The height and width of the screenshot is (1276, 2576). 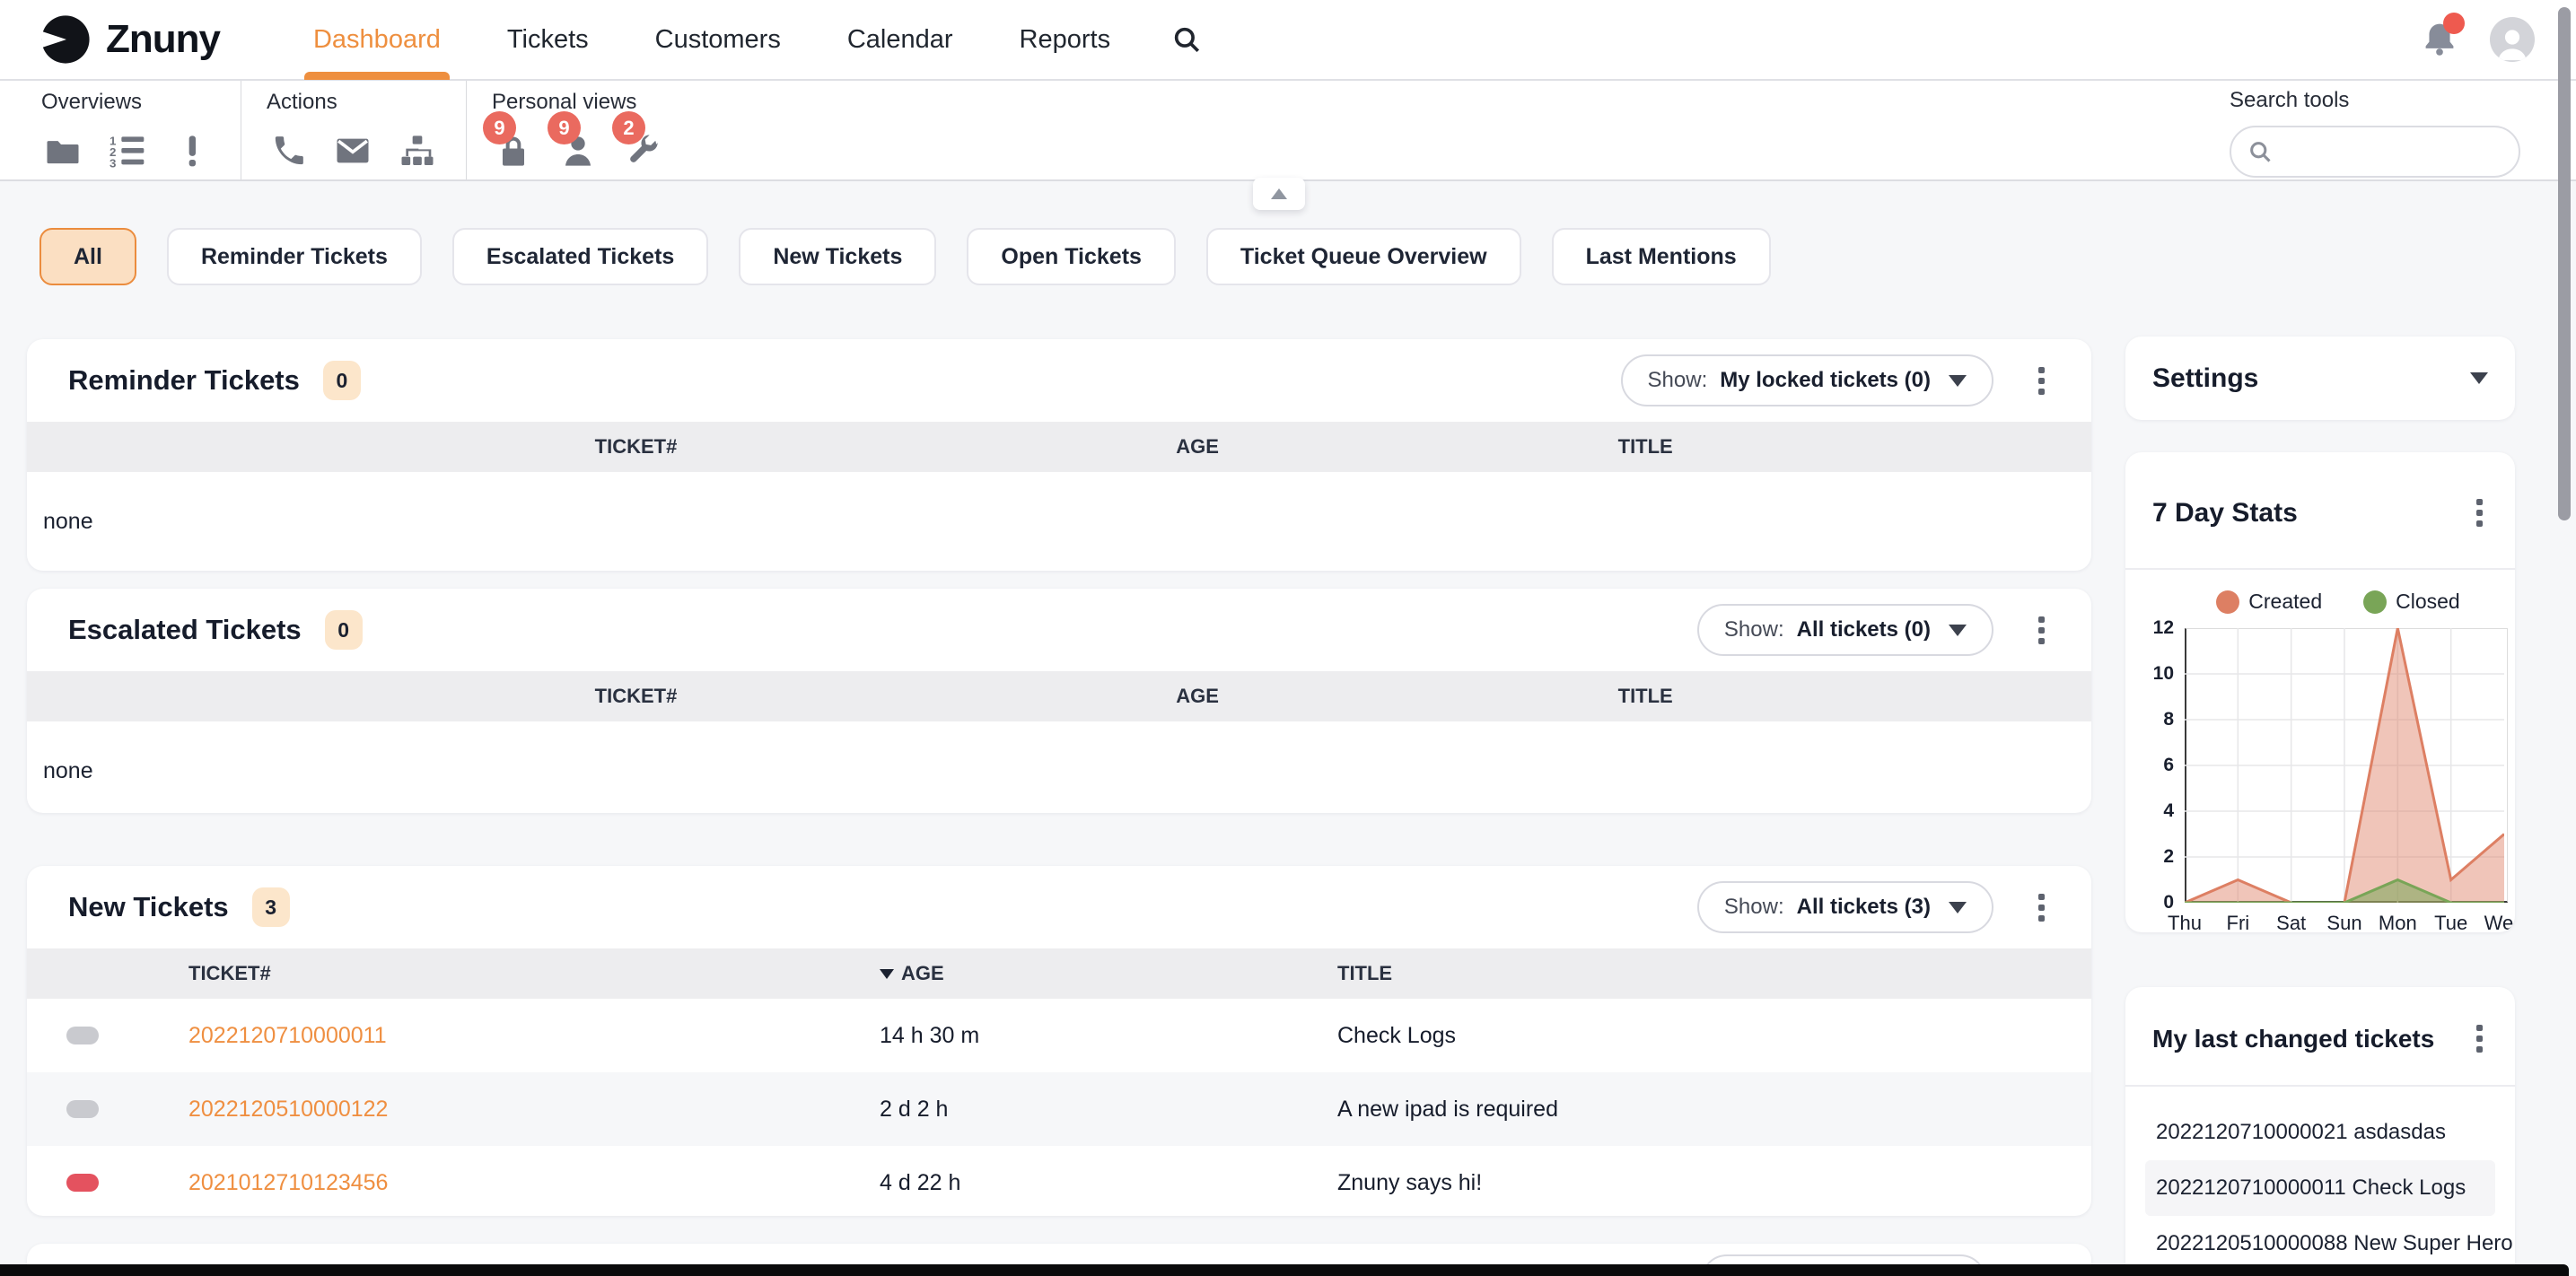 What do you see at coordinates (1059, 1035) in the screenshot?
I see `table-row: 2022120710000011 14 h 30 m Check Logs` at bounding box center [1059, 1035].